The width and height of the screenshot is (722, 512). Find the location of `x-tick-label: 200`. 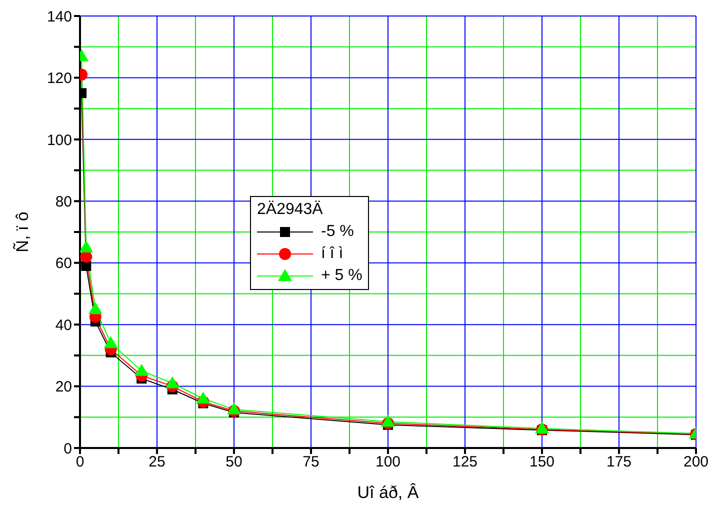

x-tick-label: 200 is located at coordinates (696, 462).